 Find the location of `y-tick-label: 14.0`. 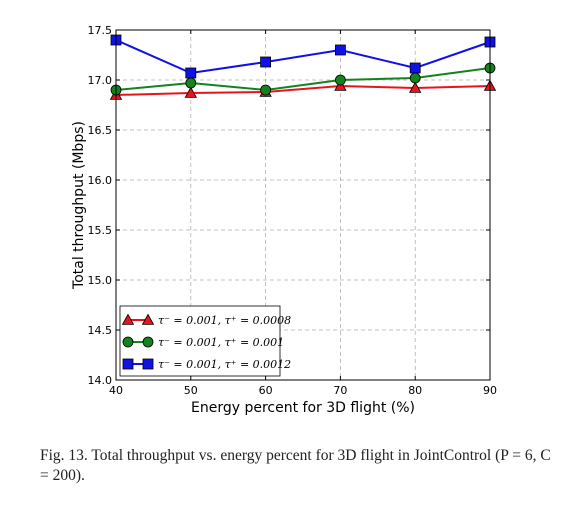

y-tick-label: 14.0 is located at coordinates (100, 380).